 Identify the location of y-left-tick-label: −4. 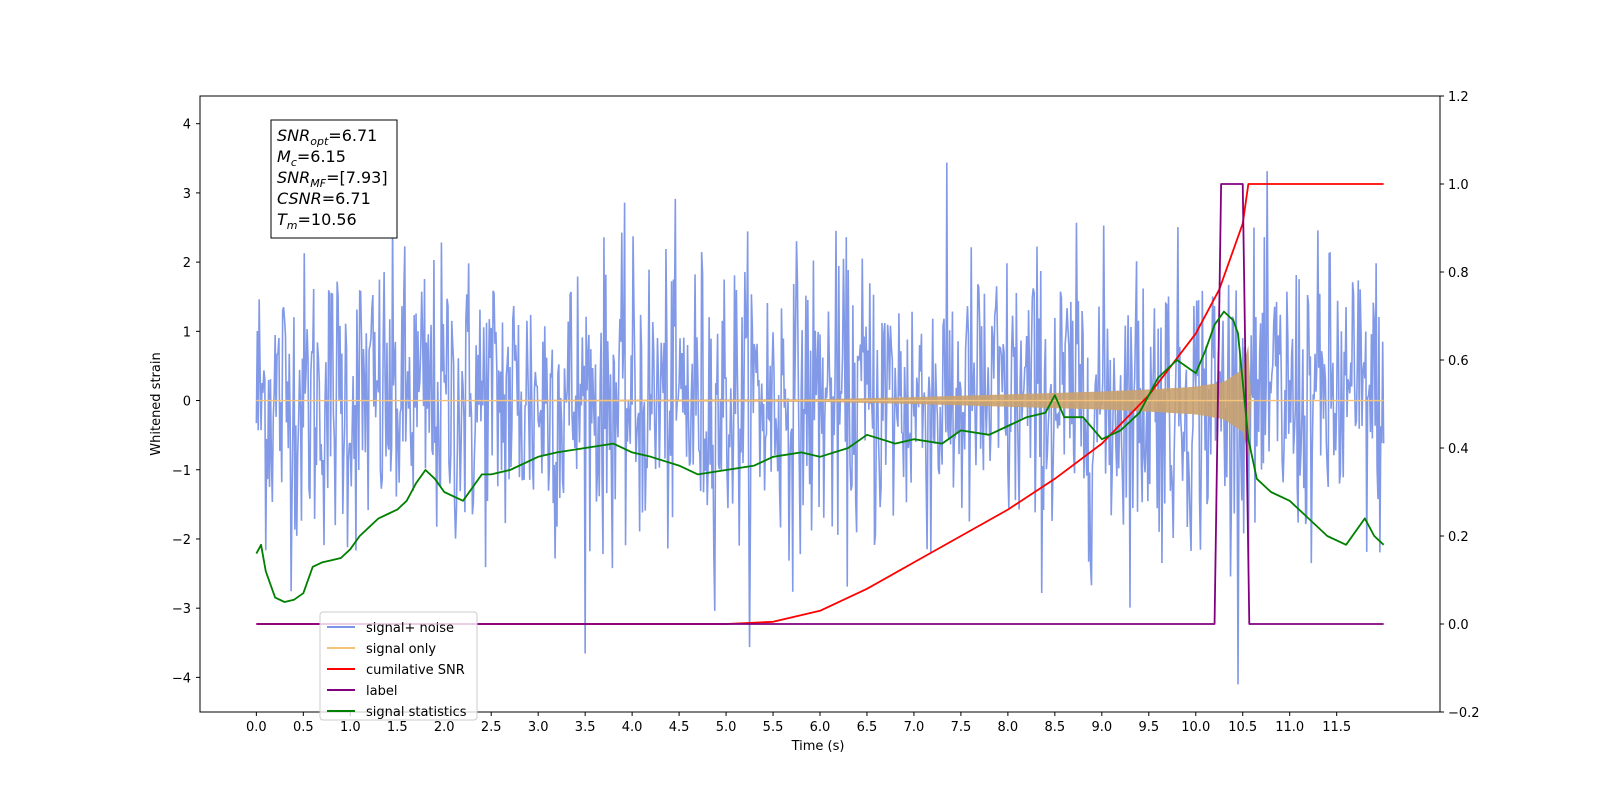
(181, 678).